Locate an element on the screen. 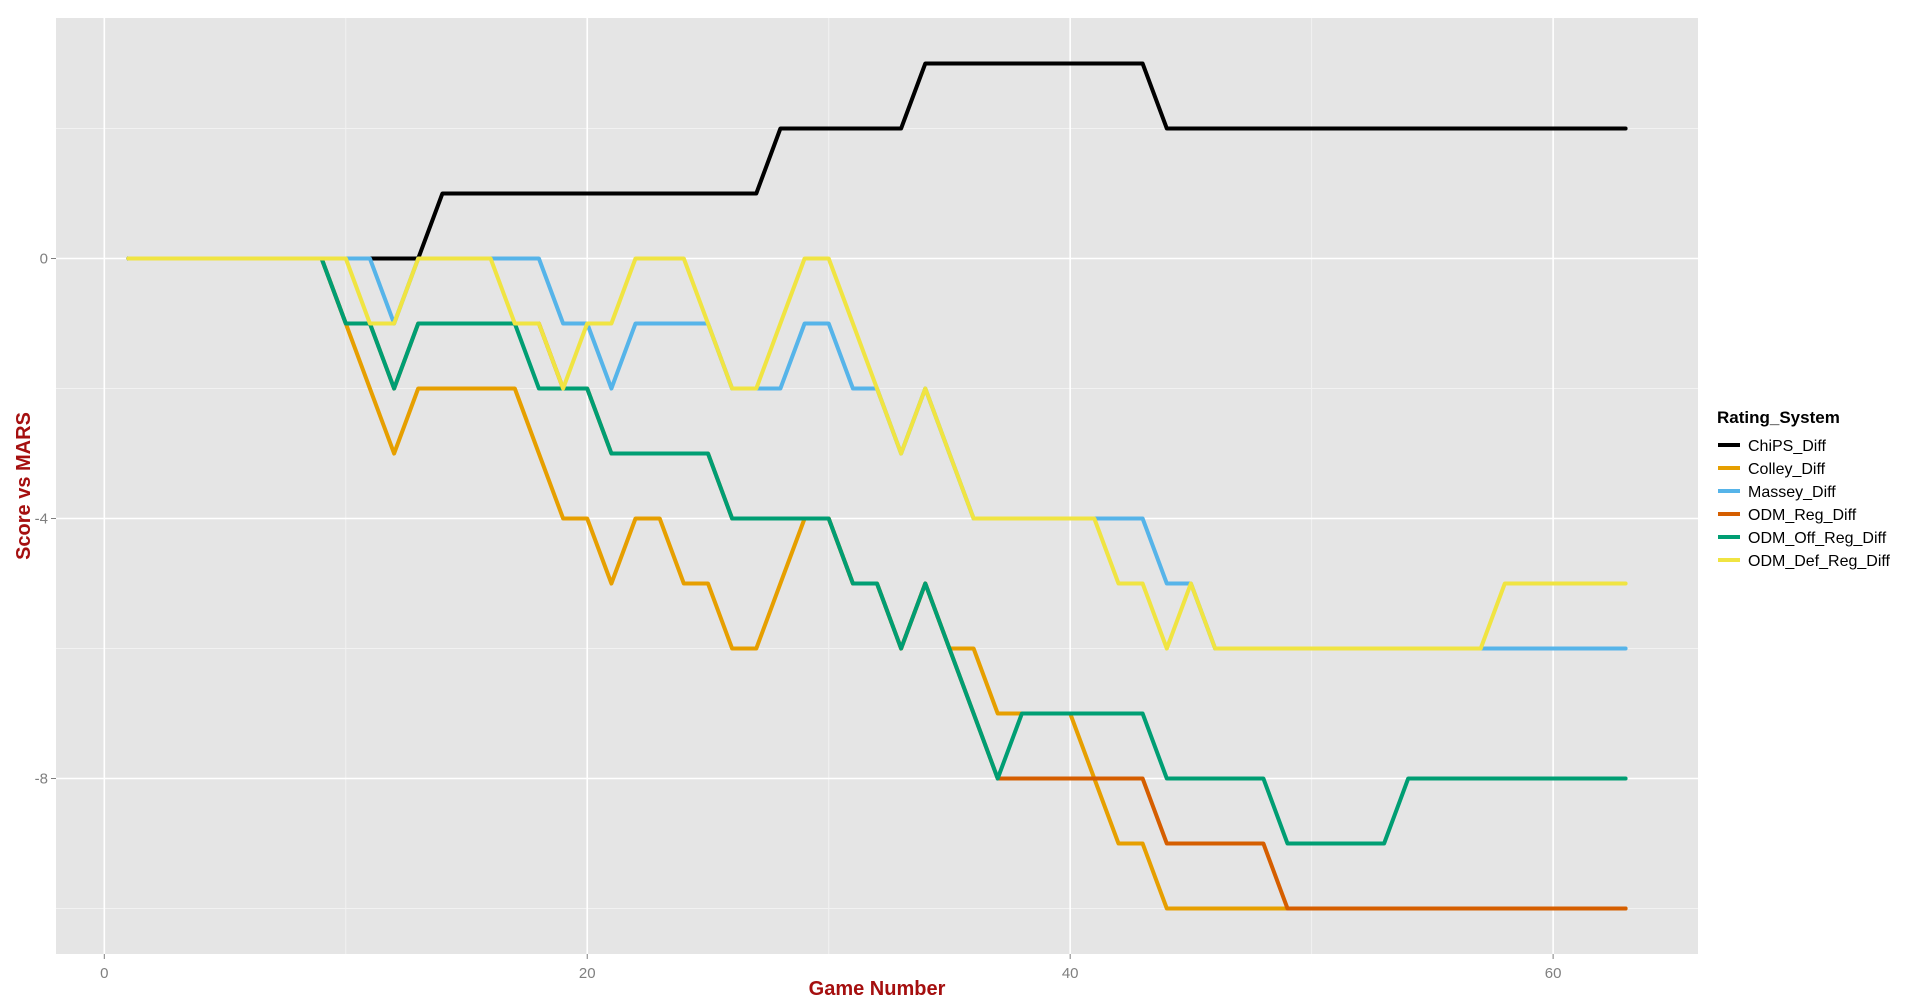 The image size is (1920, 1005). y-tick-label: 0 is located at coordinates (44, 259).